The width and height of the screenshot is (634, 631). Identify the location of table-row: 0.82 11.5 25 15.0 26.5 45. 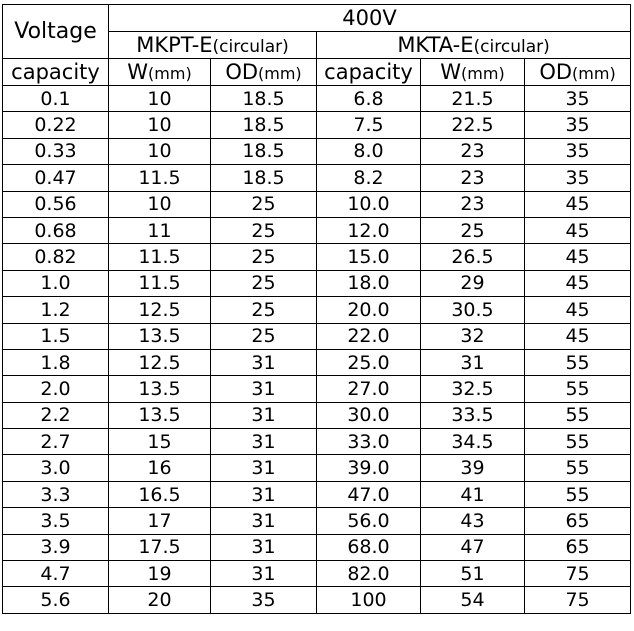
(317, 257).